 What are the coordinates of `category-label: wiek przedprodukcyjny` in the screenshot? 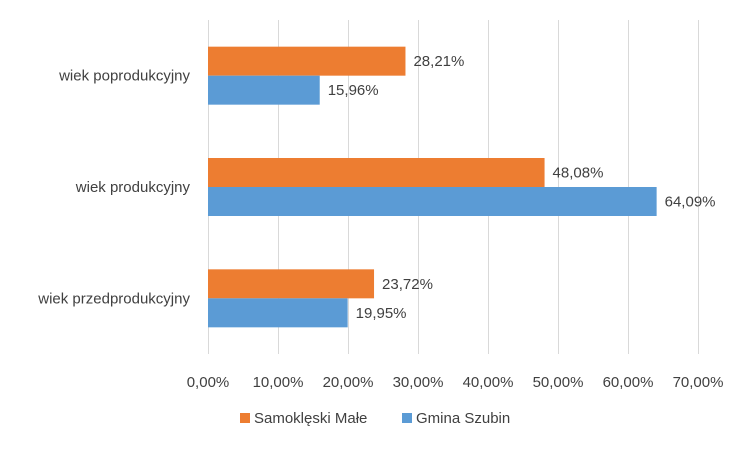 It's located at (113, 298).